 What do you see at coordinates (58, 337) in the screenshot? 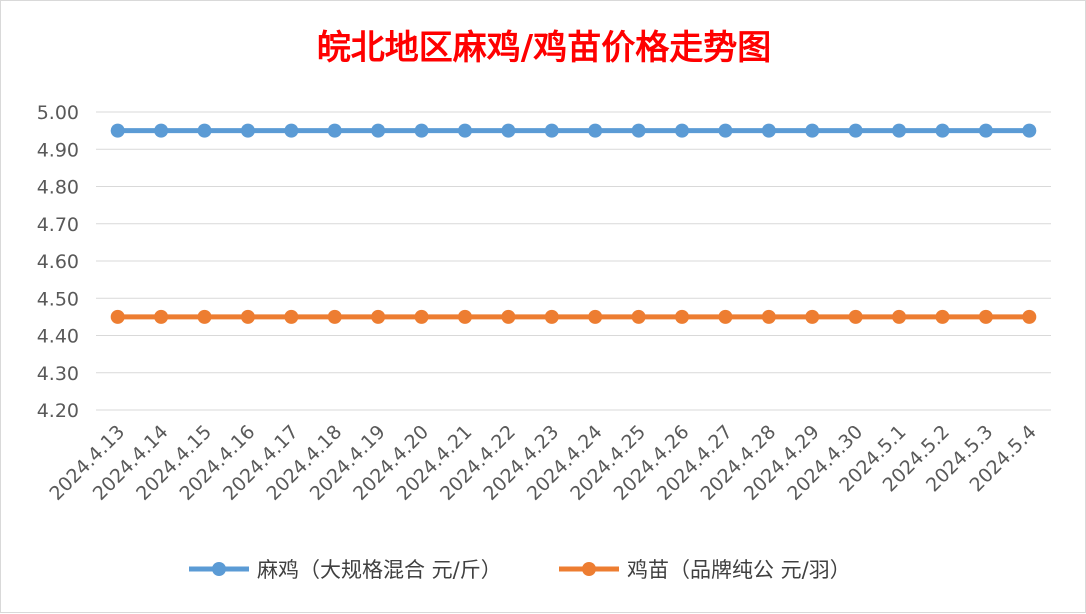
I see `y-tick-label: 4.40` at bounding box center [58, 337].